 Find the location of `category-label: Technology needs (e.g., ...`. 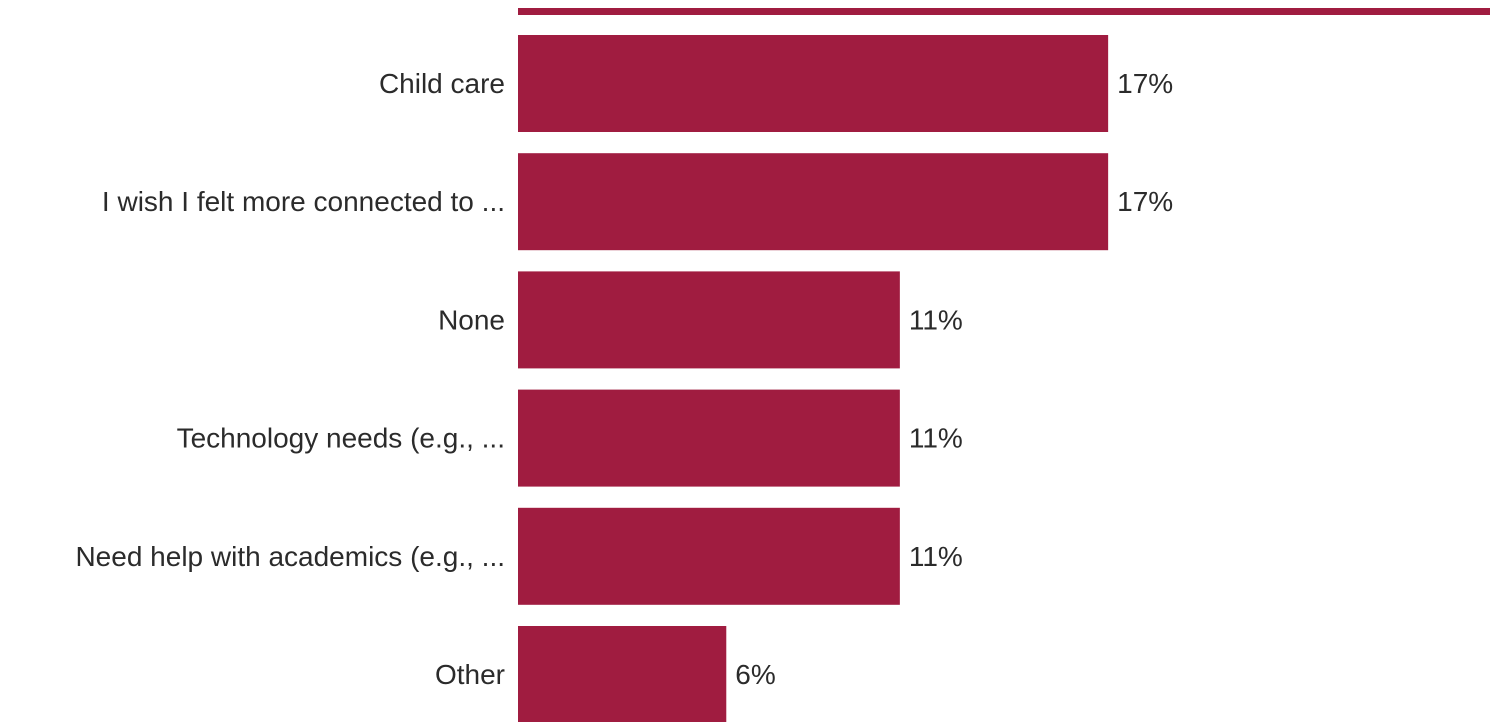

category-label: Technology needs (e.g., ... is located at coordinates (341, 438).